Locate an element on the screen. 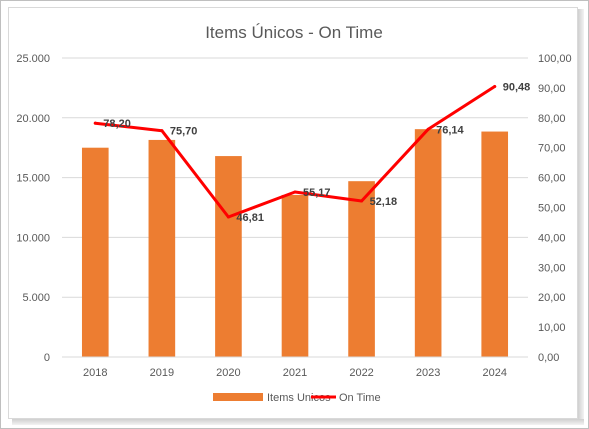  category-label: 2019 is located at coordinates (162, 373).